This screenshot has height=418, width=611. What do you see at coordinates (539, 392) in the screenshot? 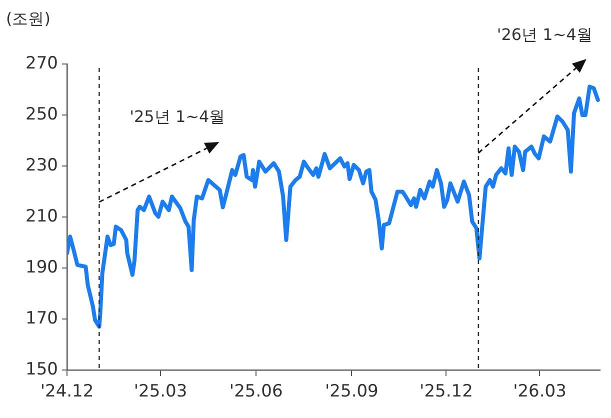
I see `x-tick-label: '26.03` at bounding box center [539, 392].